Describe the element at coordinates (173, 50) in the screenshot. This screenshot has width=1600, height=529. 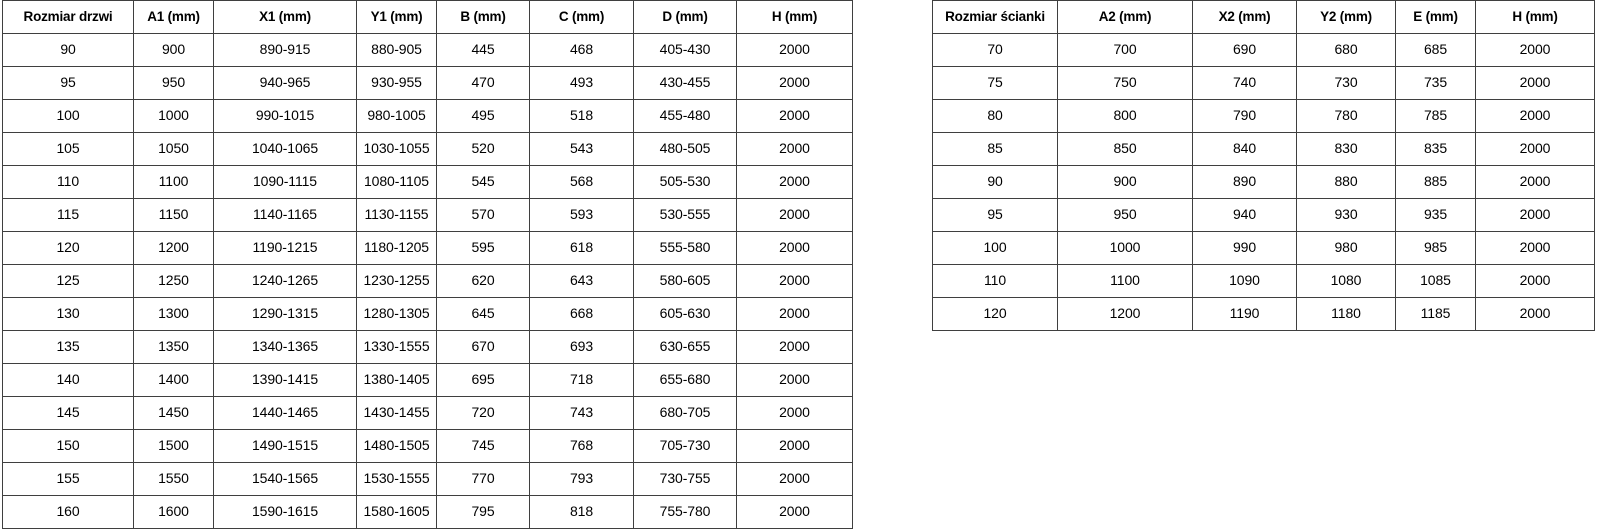
I see `table-cell: 900` at that location.